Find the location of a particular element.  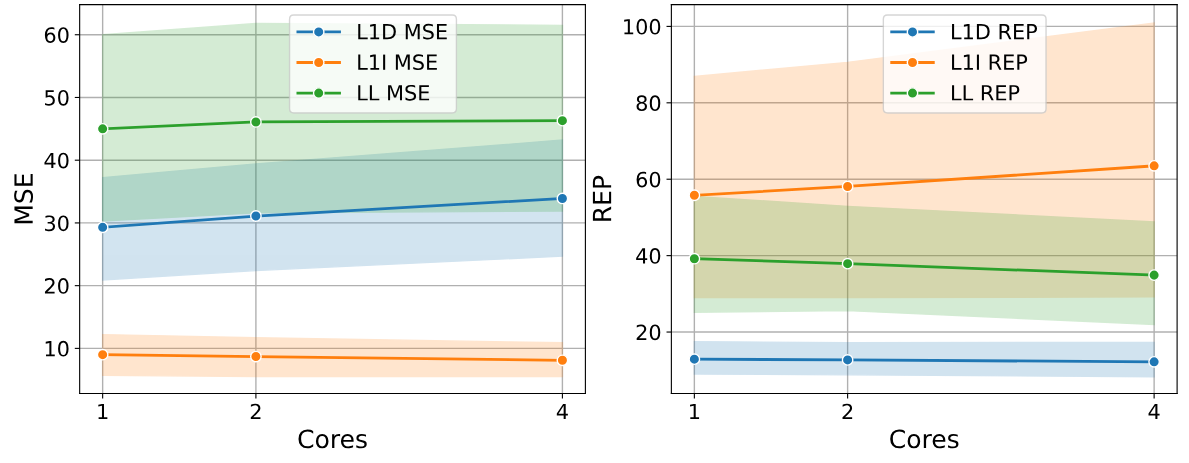

legend-label: LL MSE is located at coordinates (394, 92).